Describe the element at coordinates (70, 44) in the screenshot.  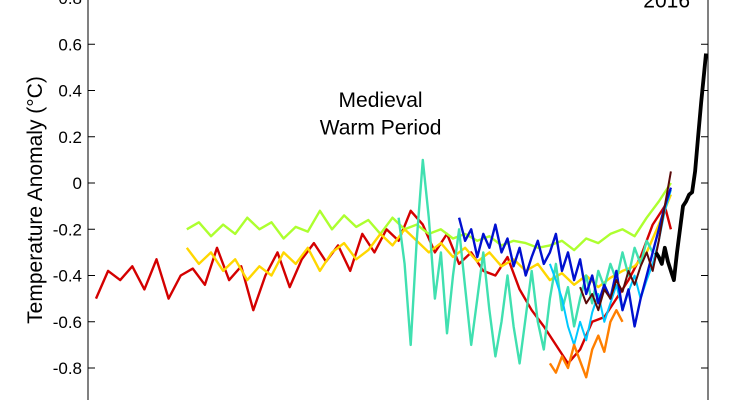
I see `y-tick-label: 0.6` at that location.